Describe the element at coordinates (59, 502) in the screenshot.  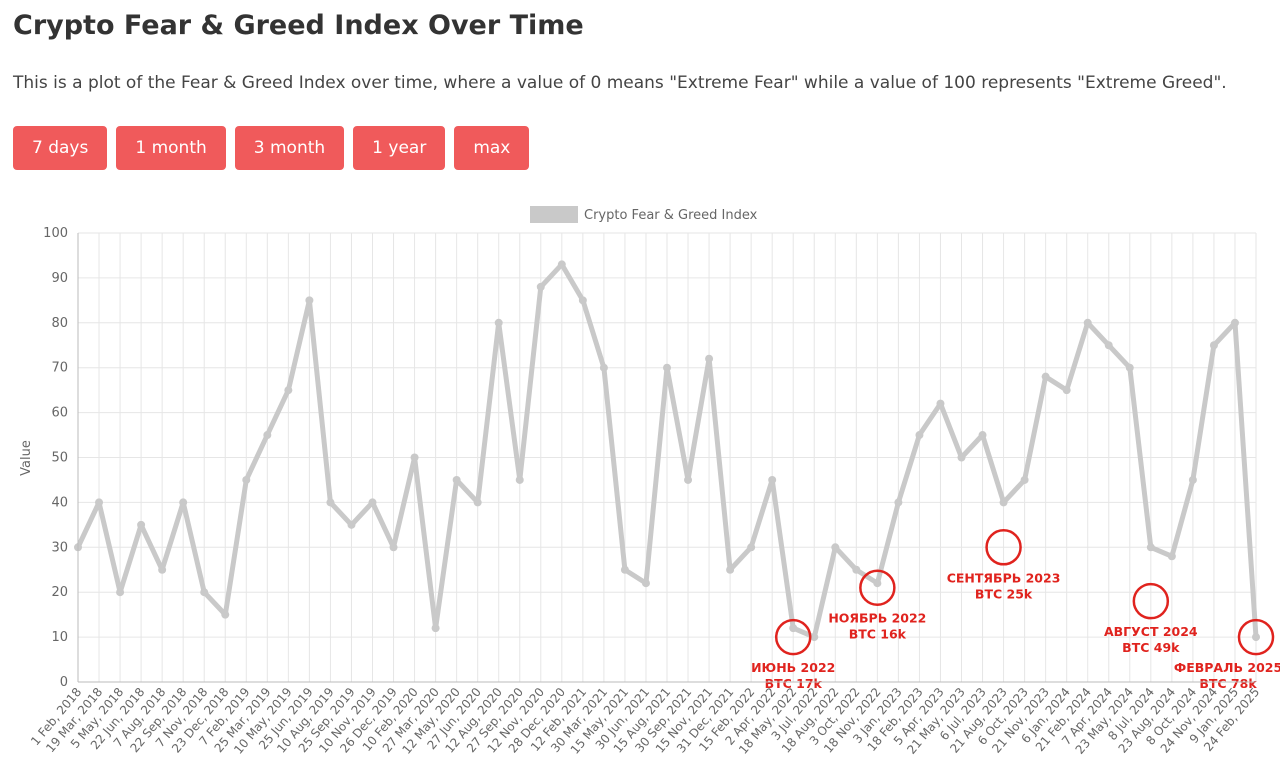
I see `y-tick-label: 40` at that location.